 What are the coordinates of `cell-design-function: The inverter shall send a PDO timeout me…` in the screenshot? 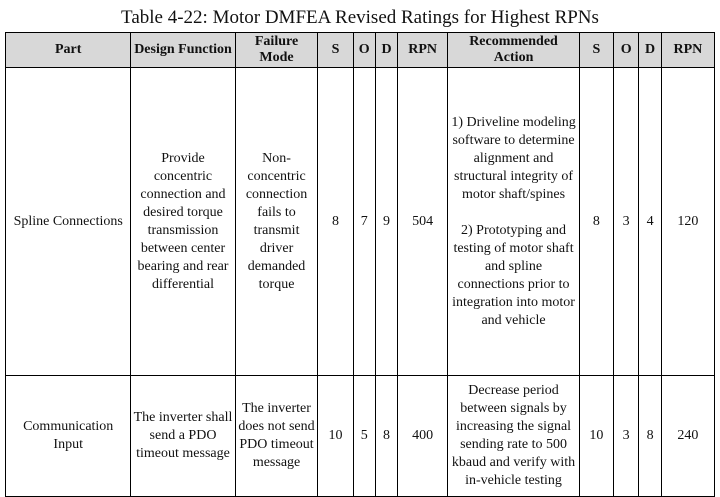 It's located at (183, 436).